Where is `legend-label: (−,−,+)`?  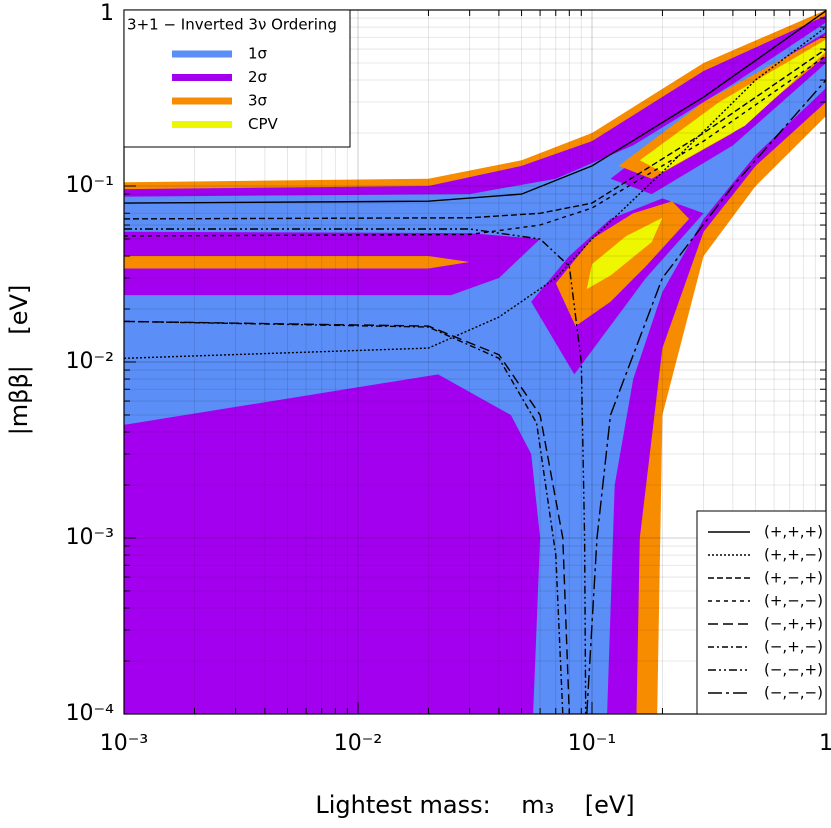 legend-label: (−,−,+) is located at coordinates (793, 670).